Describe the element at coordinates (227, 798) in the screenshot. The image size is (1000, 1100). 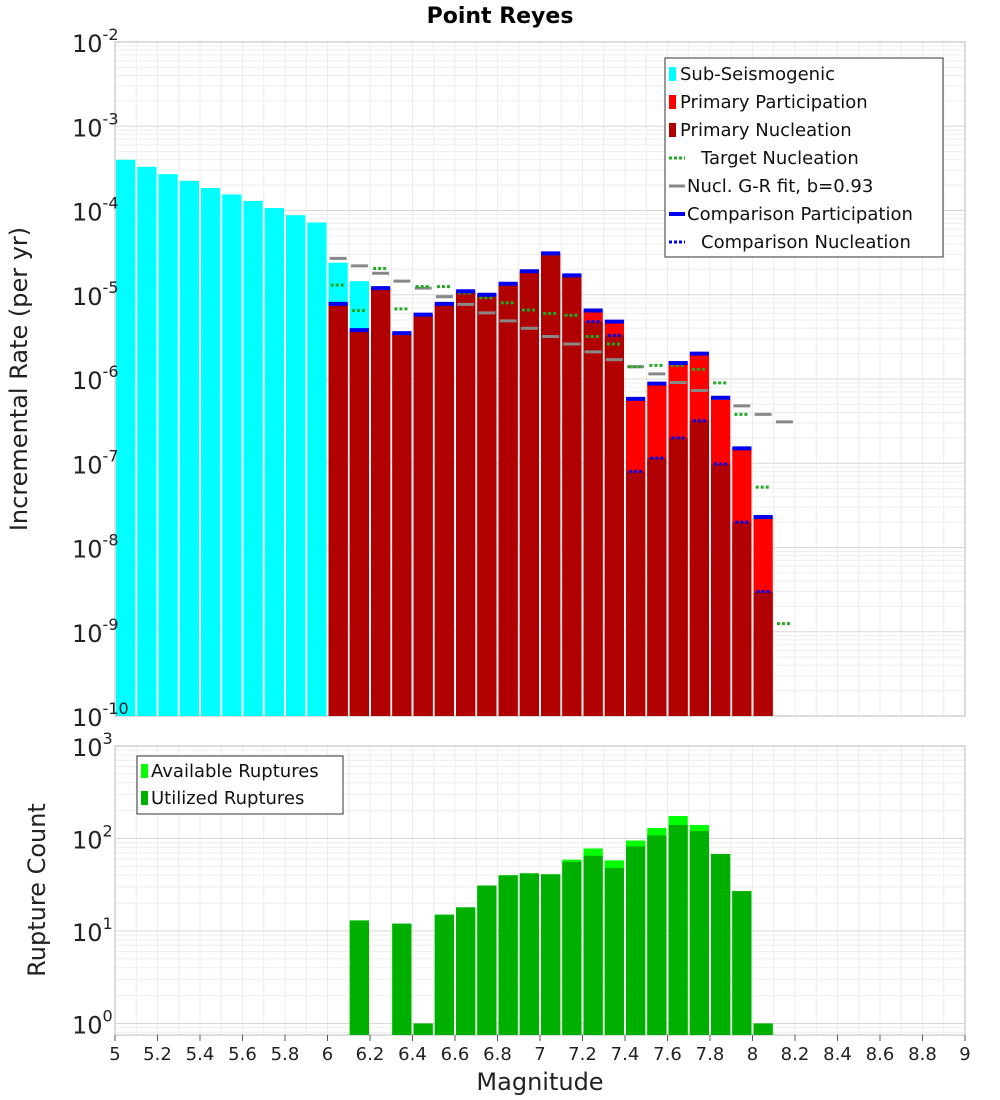
I see `legend-label: Utilized Ruptures` at that location.